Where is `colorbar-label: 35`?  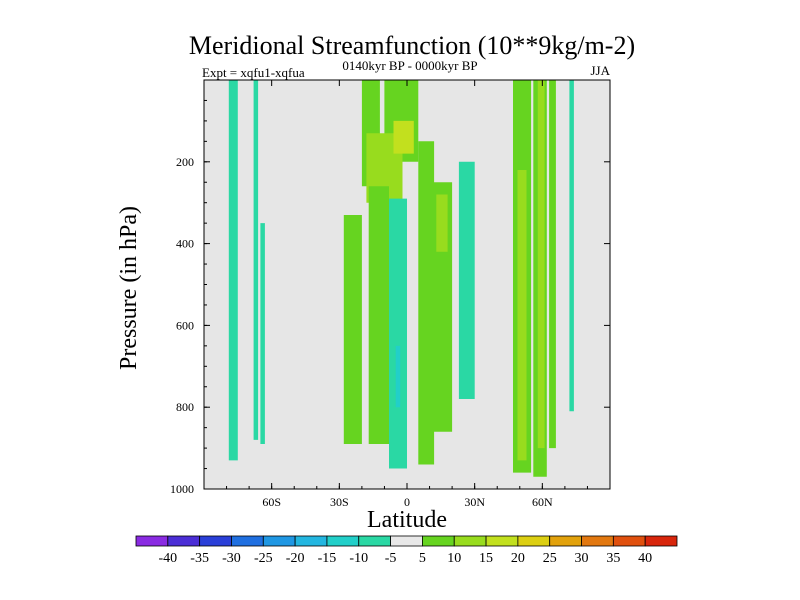 colorbar-label: 35 is located at coordinates (613, 558).